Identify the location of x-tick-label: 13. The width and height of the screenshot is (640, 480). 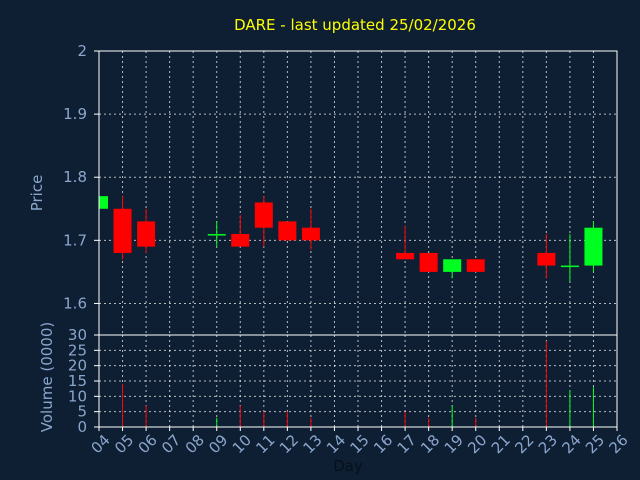
(312, 444).